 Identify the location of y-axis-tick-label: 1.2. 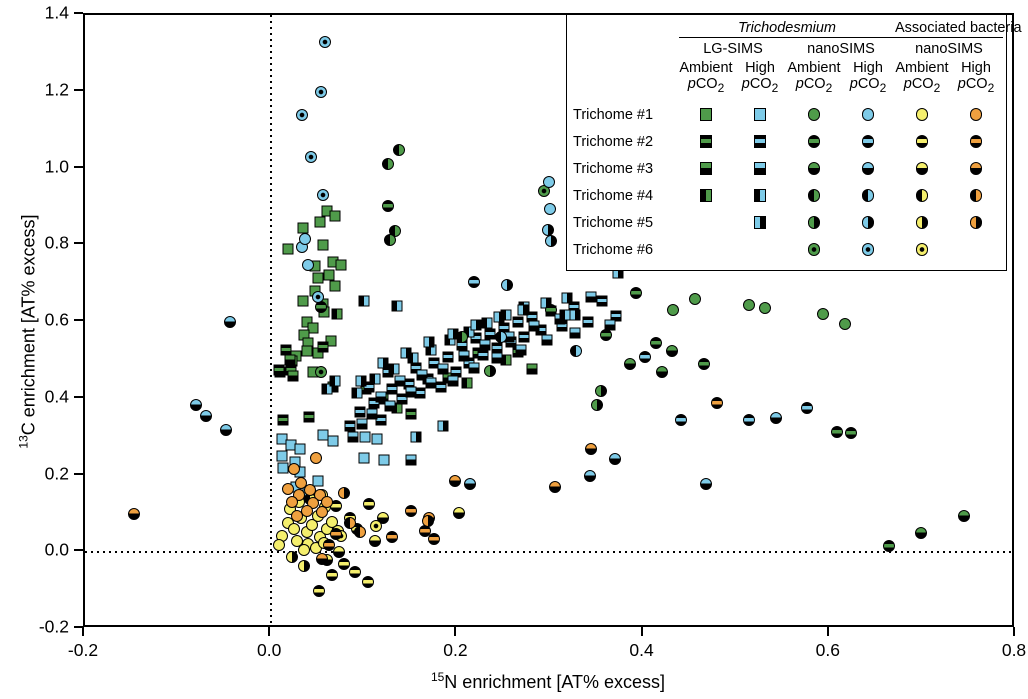
(56, 89).